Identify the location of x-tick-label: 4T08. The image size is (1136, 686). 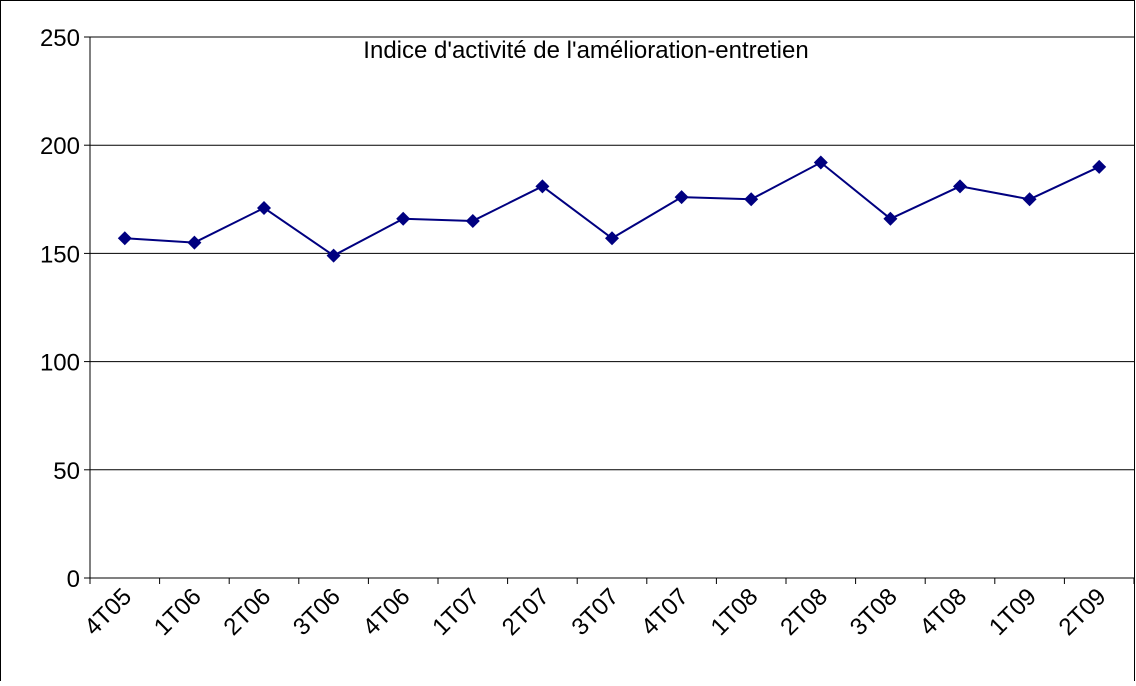
(943, 612).